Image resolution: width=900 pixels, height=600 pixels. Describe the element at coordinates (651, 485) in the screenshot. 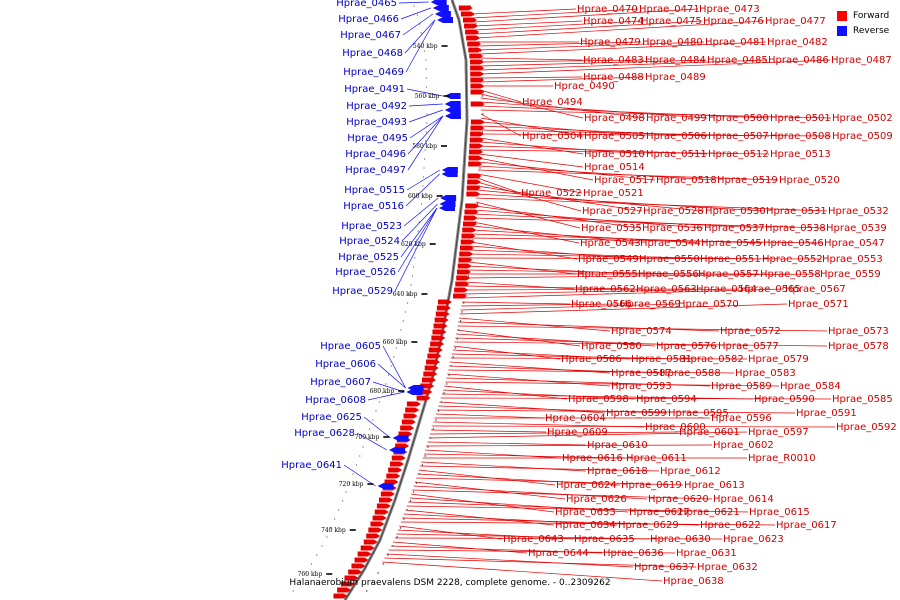

I see `forward-gene-label: Hprae_0619` at that location.